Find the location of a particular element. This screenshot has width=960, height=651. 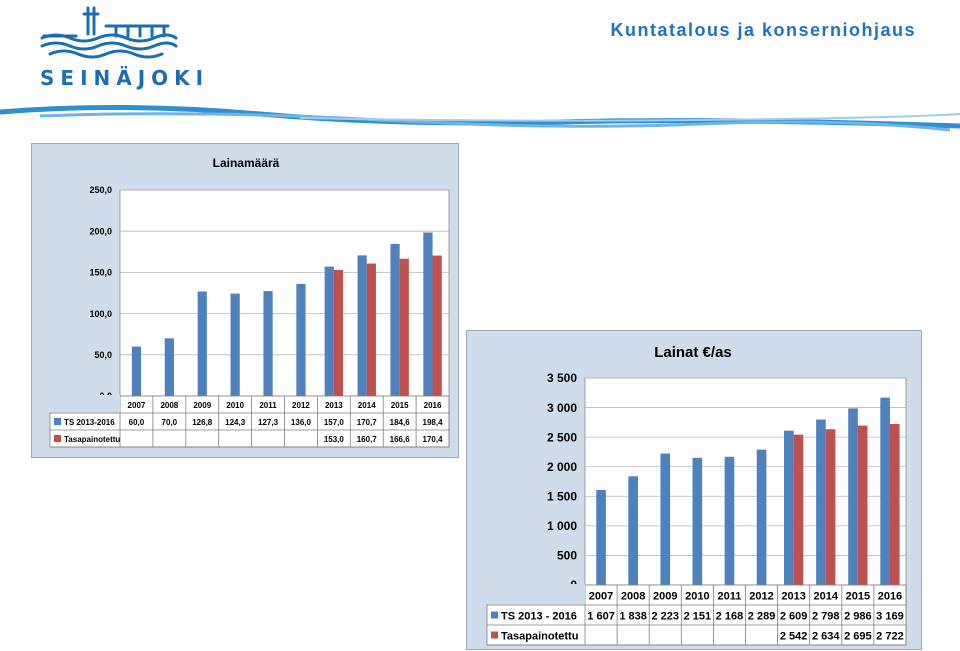

data-label: 198,4 is located at coordinates (433, 422).